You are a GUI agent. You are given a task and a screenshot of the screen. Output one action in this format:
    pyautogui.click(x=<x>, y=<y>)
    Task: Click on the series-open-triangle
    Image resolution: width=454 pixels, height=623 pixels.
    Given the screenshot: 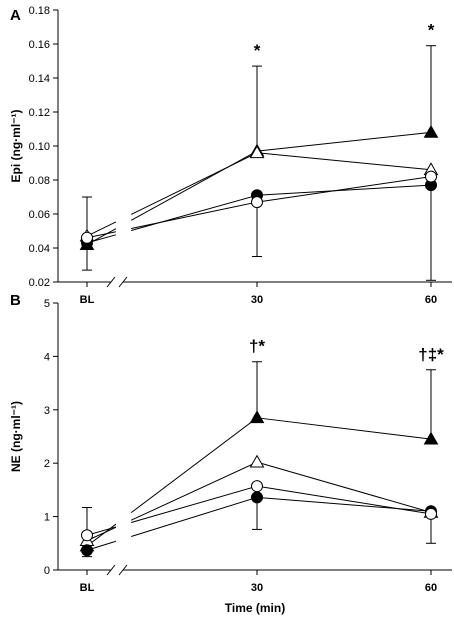 What is the action you would take?
    pyautogui.click(x=259, y=193)
    